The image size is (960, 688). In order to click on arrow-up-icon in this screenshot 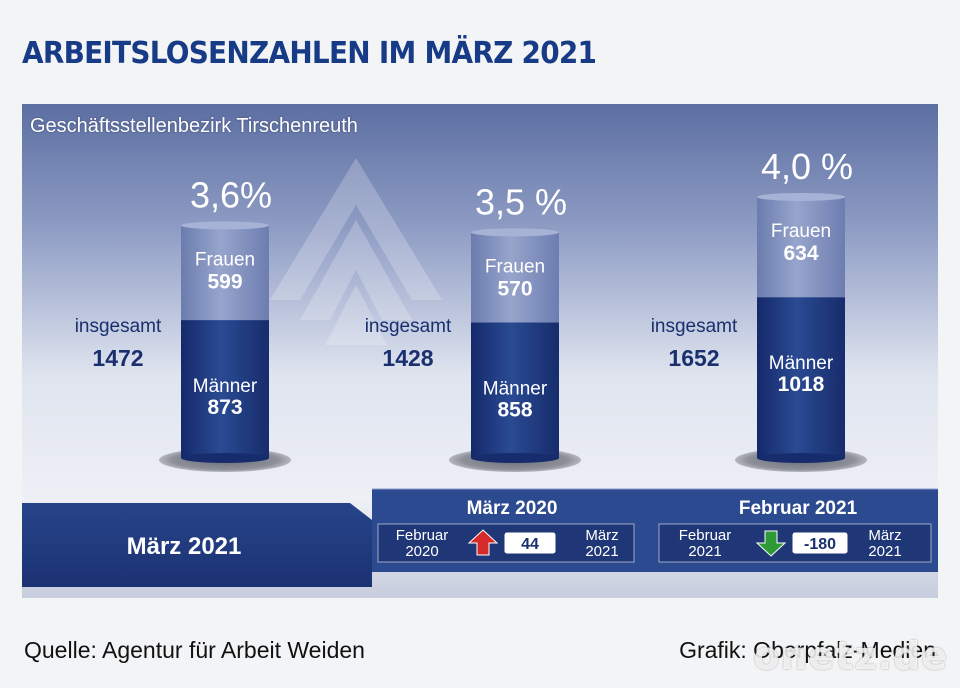, I will do `click(483, 542)`.